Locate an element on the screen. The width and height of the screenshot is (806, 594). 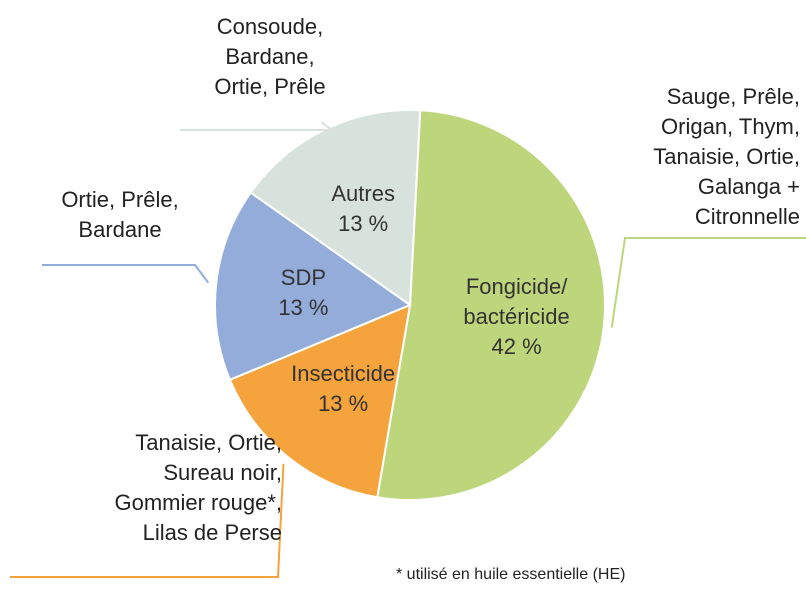
category-label: SDP is located at coordinates (303, 278).